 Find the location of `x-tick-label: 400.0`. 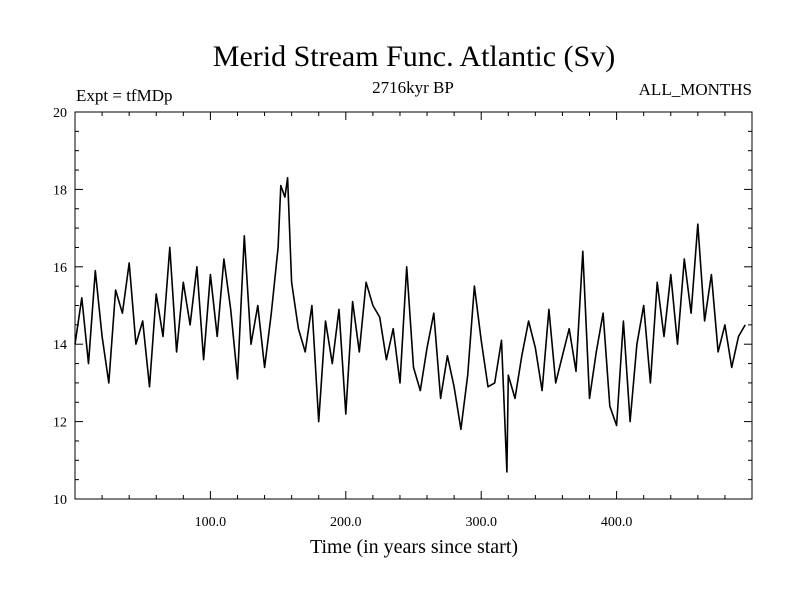

x-tick-label: 400.0 is located at coordinates (617, 522).